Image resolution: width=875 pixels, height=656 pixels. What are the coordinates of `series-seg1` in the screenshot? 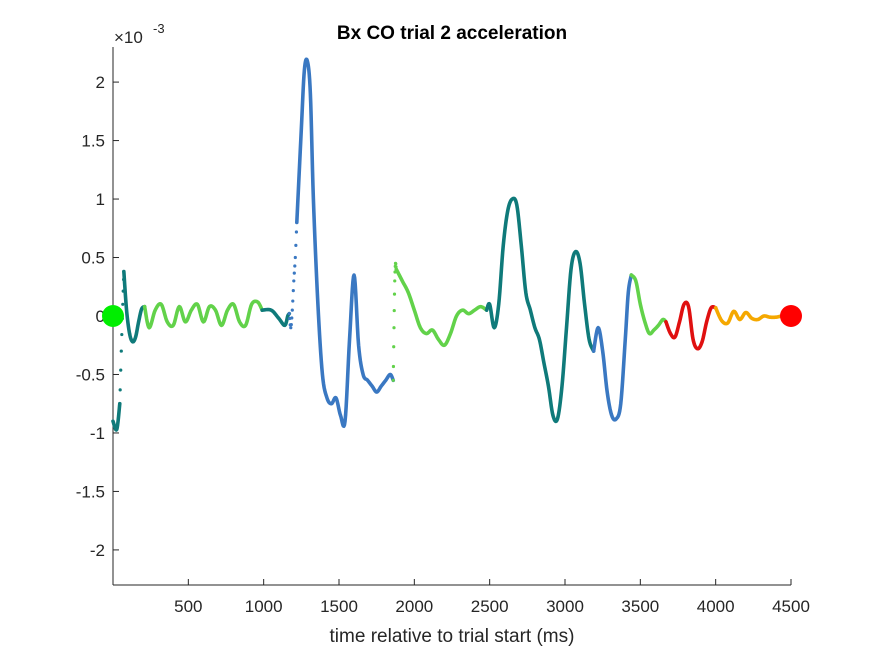 It's located at (116, 416).